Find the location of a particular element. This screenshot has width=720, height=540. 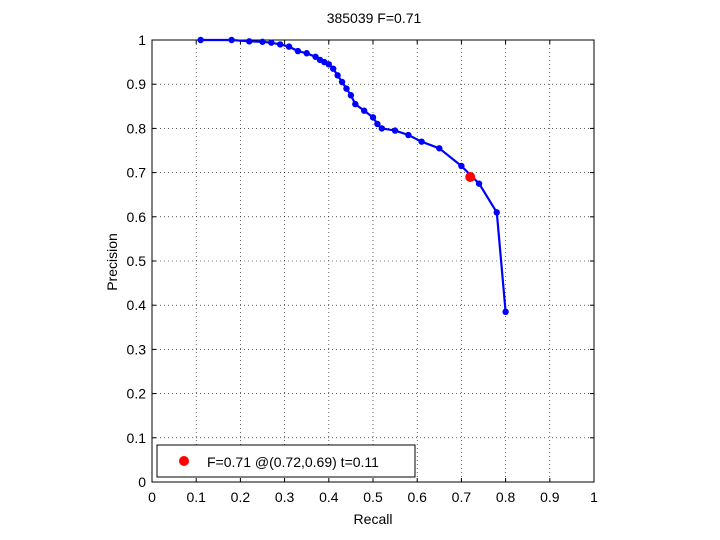

x-tick-label: 0.1 is located at coordinates (196, 497).